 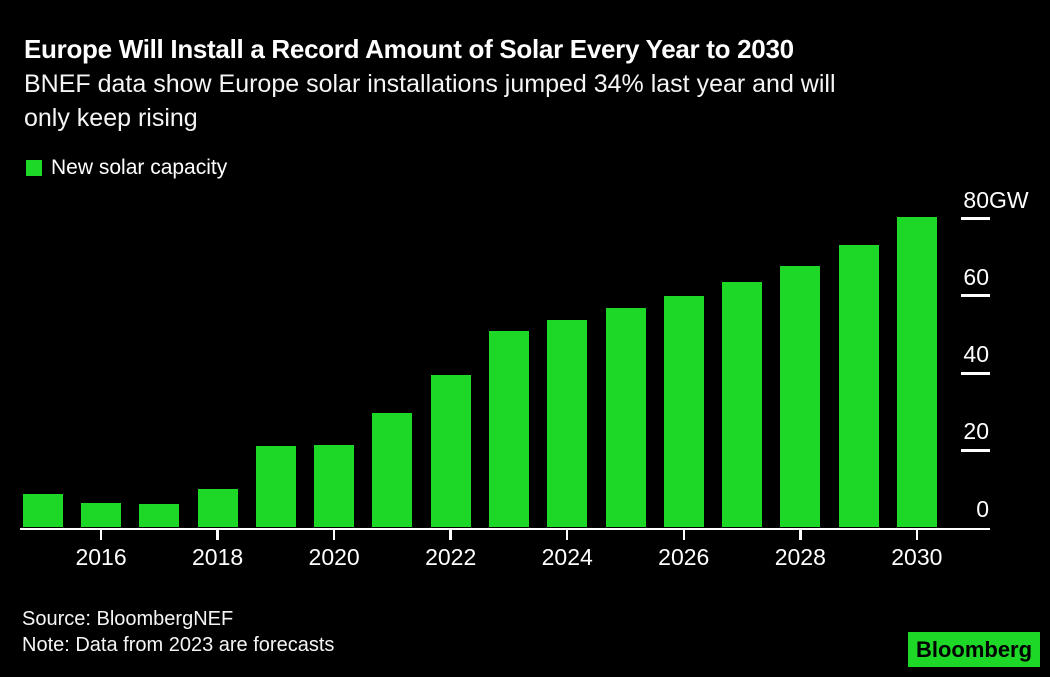 I want to click on x-tick-label-2018: 2018, so click(x=218, y=557).